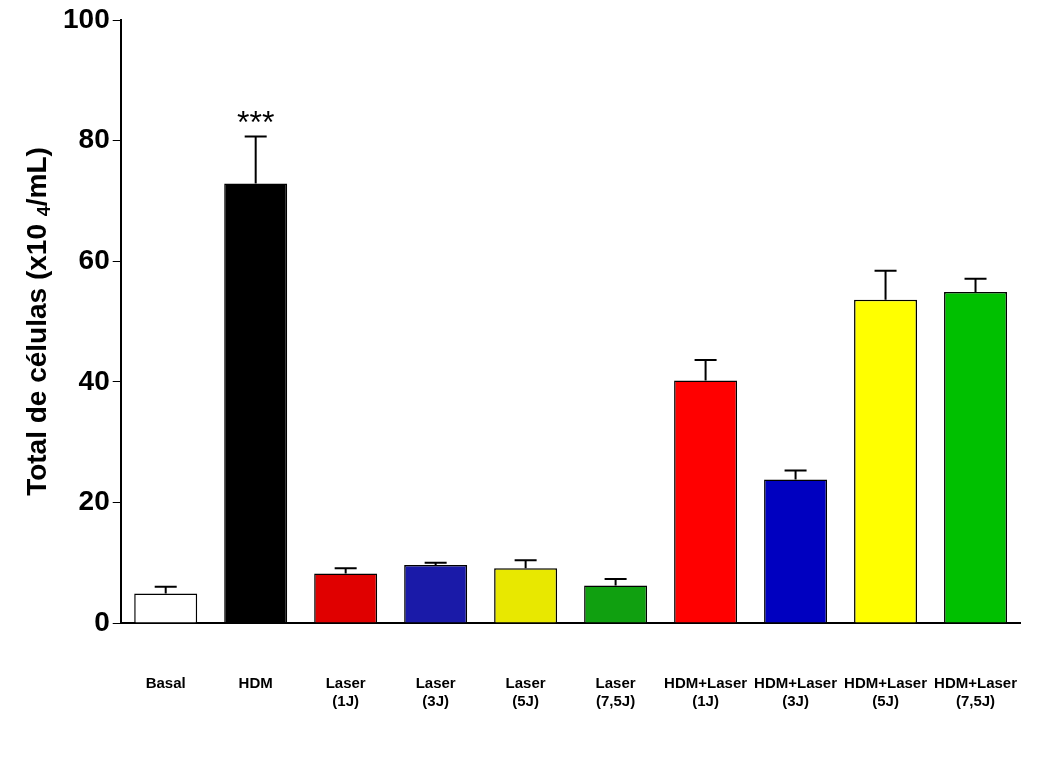  What do you see at coordinates (706, 692) in the screenshot?
I see `x-tick-label: HDM+Laser (1J)` at bounding box center [706, 692].